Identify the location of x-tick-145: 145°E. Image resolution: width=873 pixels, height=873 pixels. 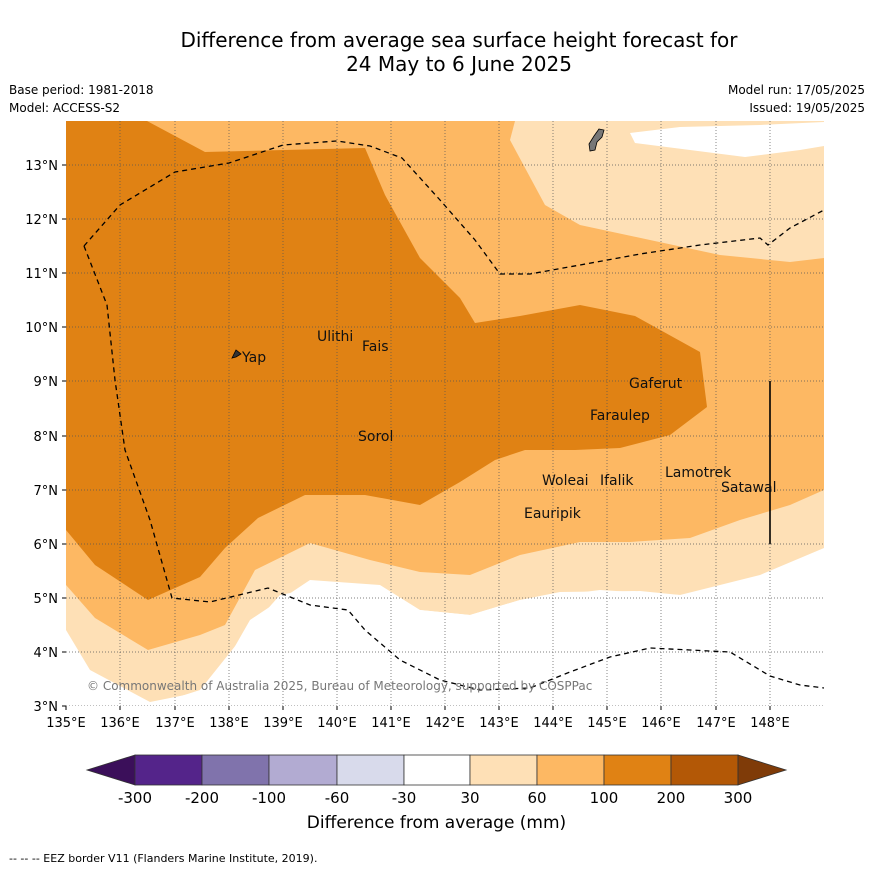
(607, 723).